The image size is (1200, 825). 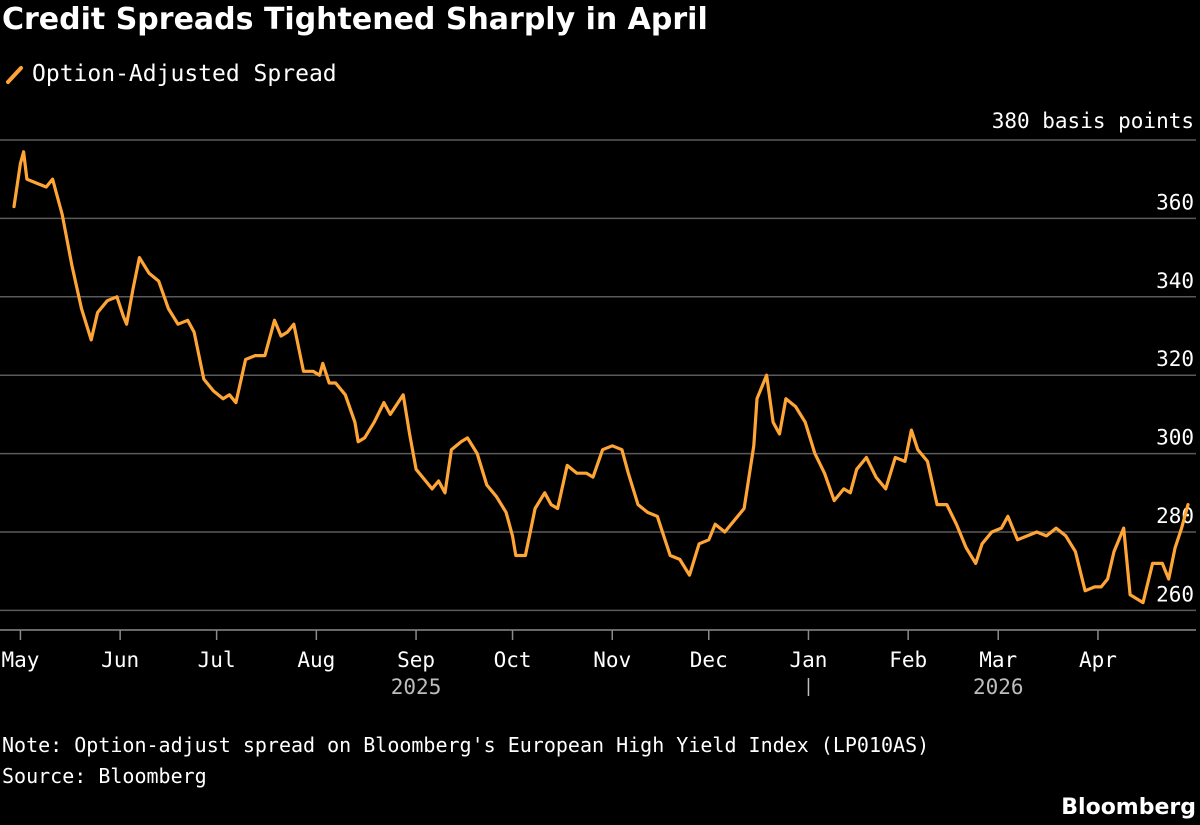 What do you see at coordinates (709, 660) in the screenshot?
I see `x-tick-label-dec: Dec` at bounding box center [709, 660].